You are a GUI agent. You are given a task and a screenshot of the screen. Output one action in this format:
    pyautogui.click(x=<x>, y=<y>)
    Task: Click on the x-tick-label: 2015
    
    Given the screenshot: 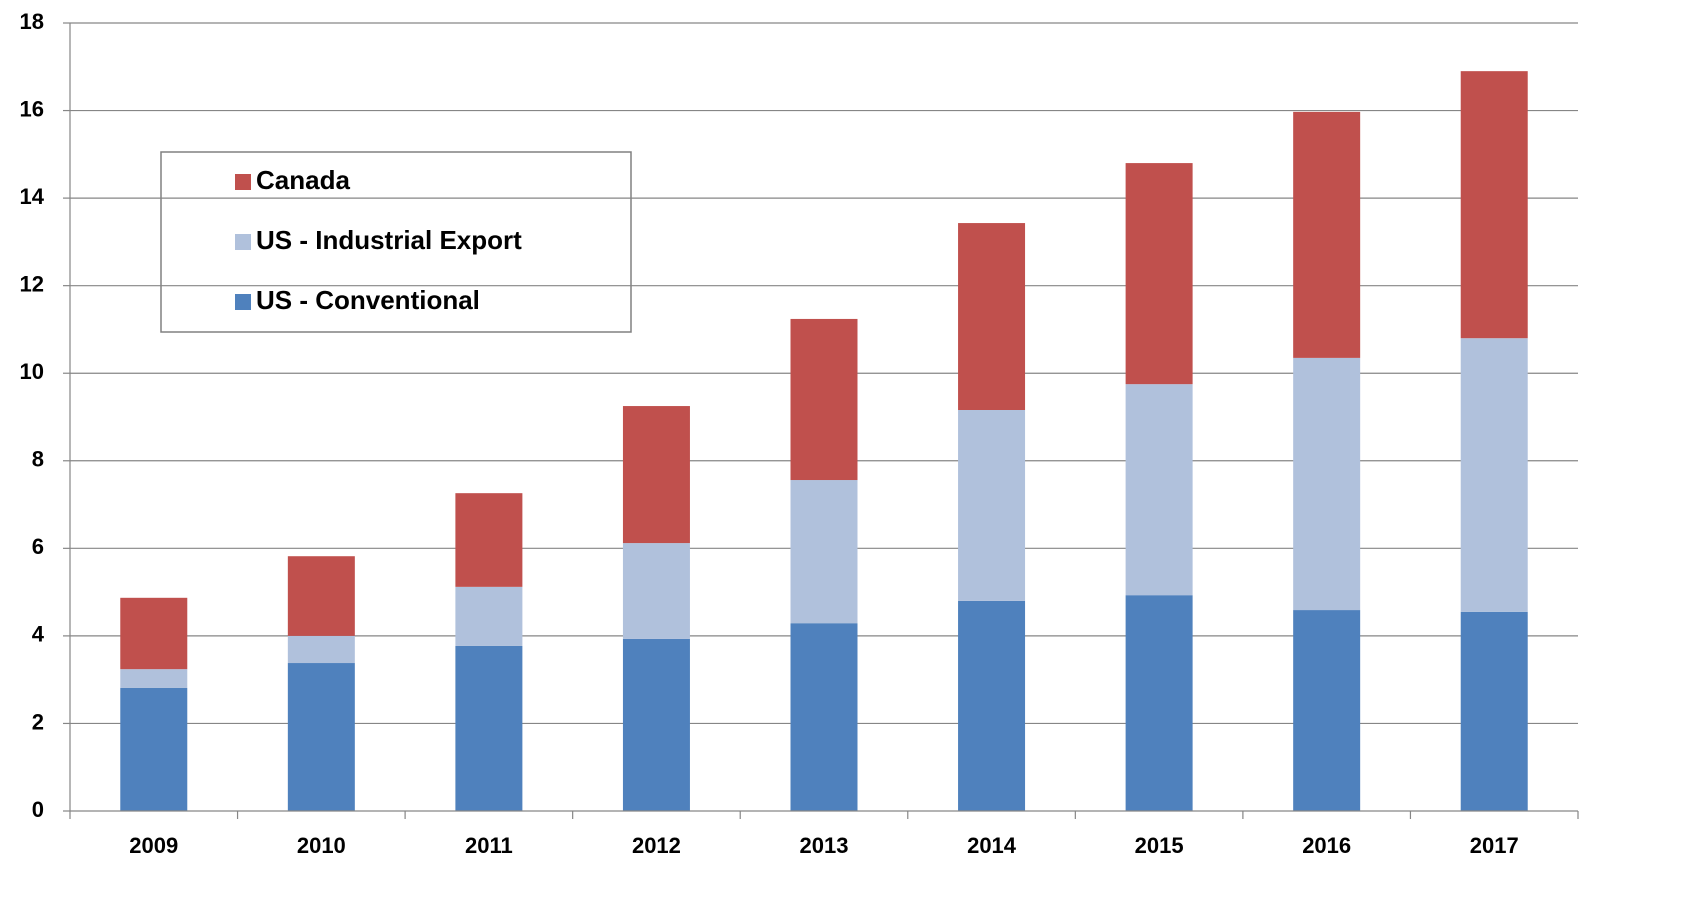 What is the action you would take?
    pyautogui.click(x=1159, y=845)
    